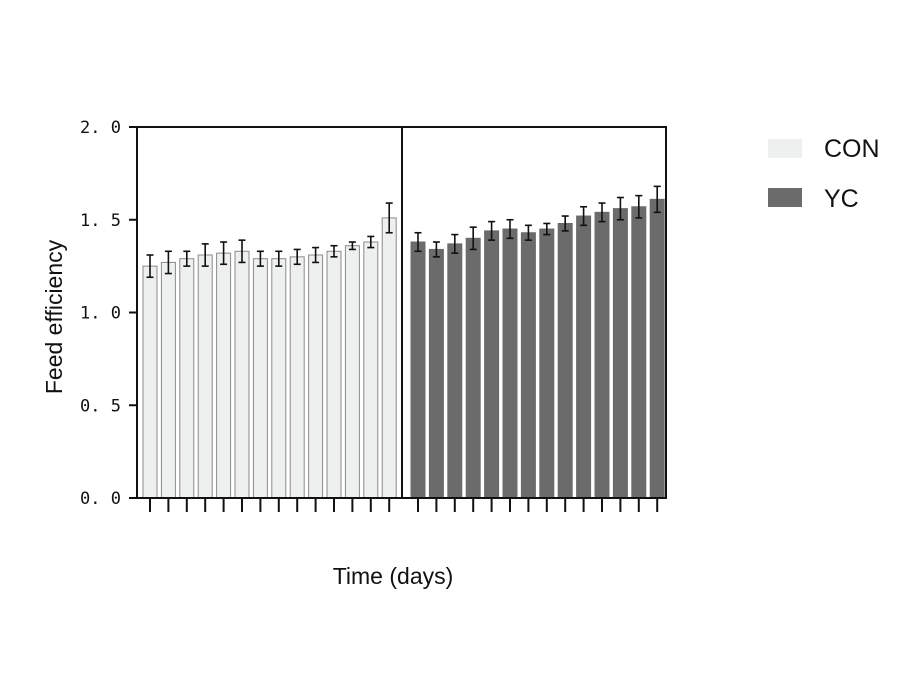 Image resolution: width=900 pixels, height=676 pixels. What do you see at coordinates (785, 197) in the screenshot?
I see `legend-swatch-yc` at bounding box center [785, 197].